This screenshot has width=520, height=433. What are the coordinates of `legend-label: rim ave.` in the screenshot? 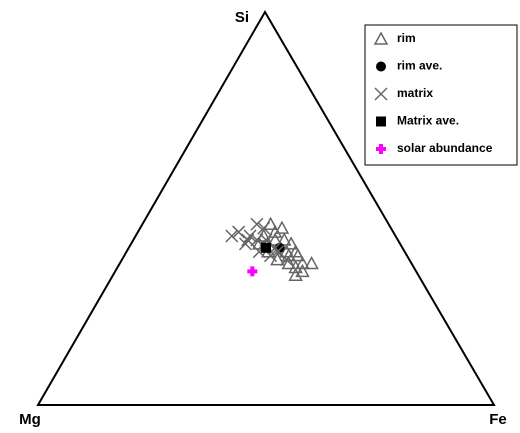 It's located at (419, 66).